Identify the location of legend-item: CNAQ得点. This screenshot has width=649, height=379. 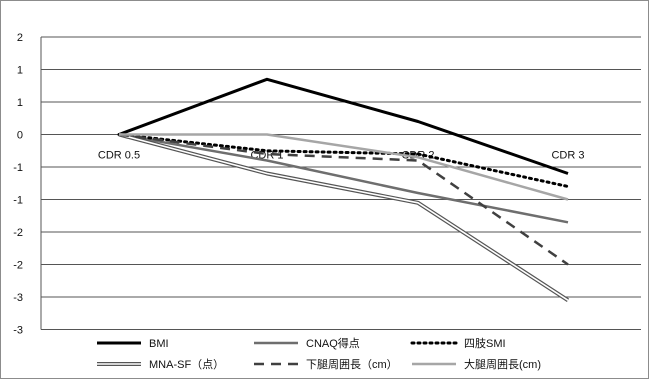
(307, 343).